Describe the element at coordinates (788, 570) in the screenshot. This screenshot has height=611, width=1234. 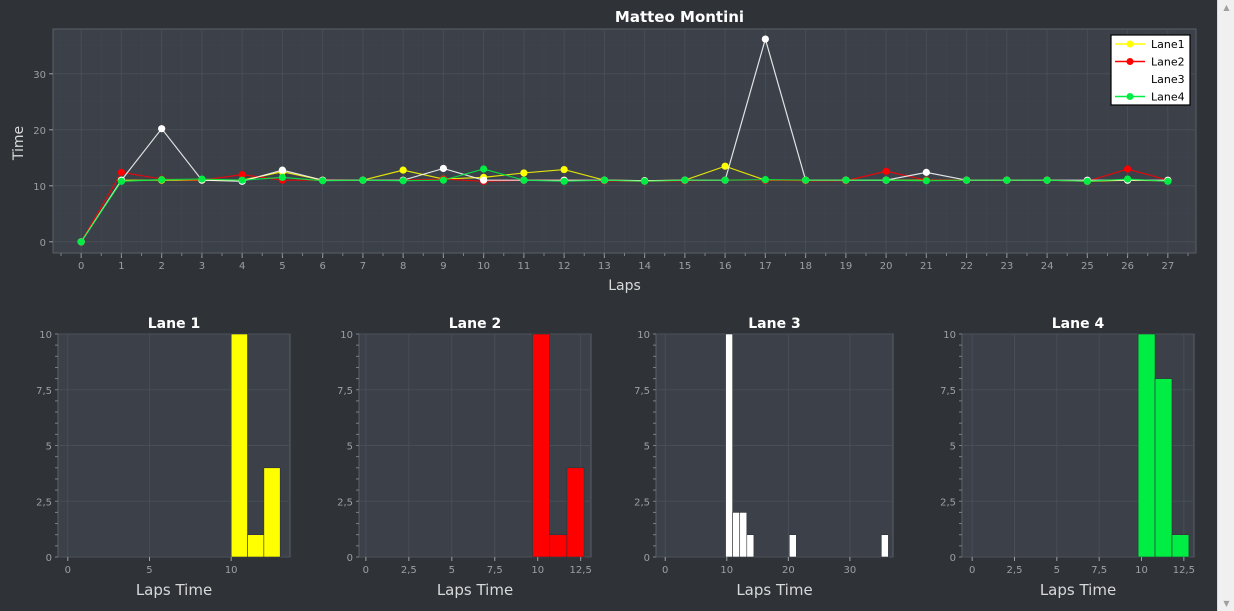
I see `hist-x-tick-label: 20` at that location.